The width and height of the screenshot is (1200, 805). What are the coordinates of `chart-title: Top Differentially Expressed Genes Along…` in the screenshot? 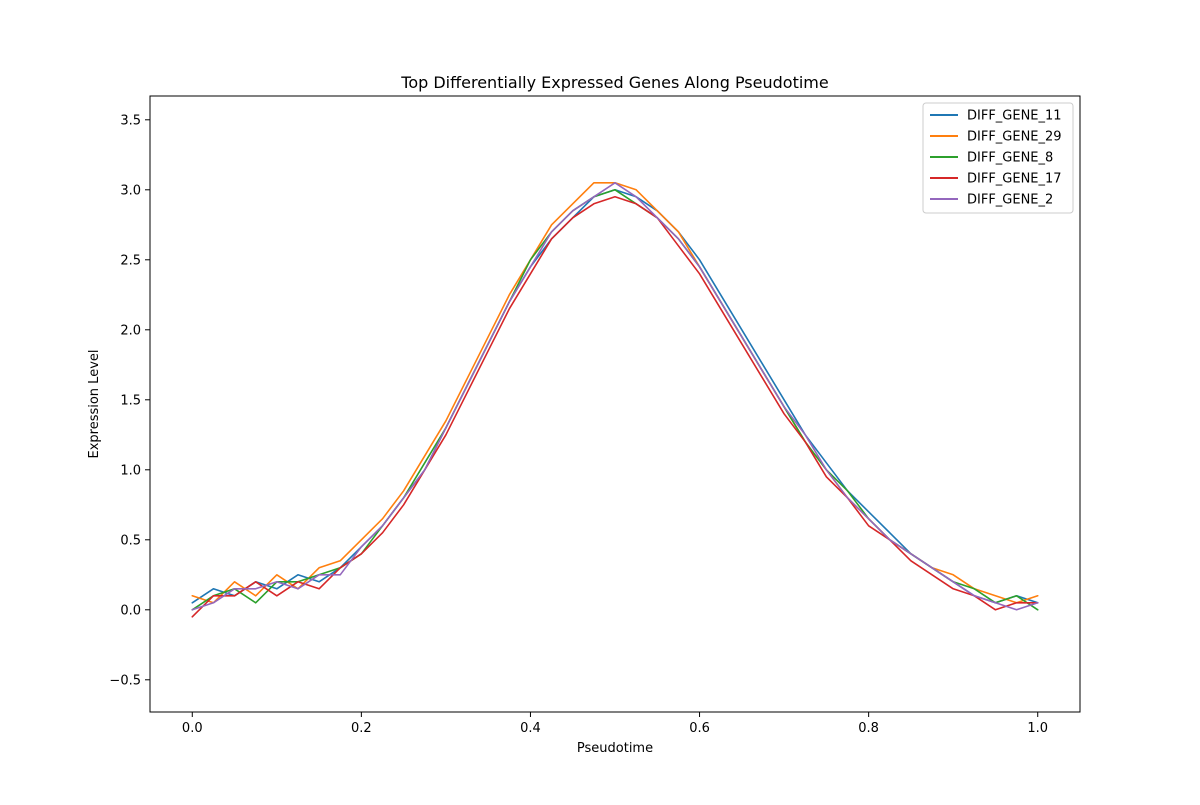 It's located at (614, 82).